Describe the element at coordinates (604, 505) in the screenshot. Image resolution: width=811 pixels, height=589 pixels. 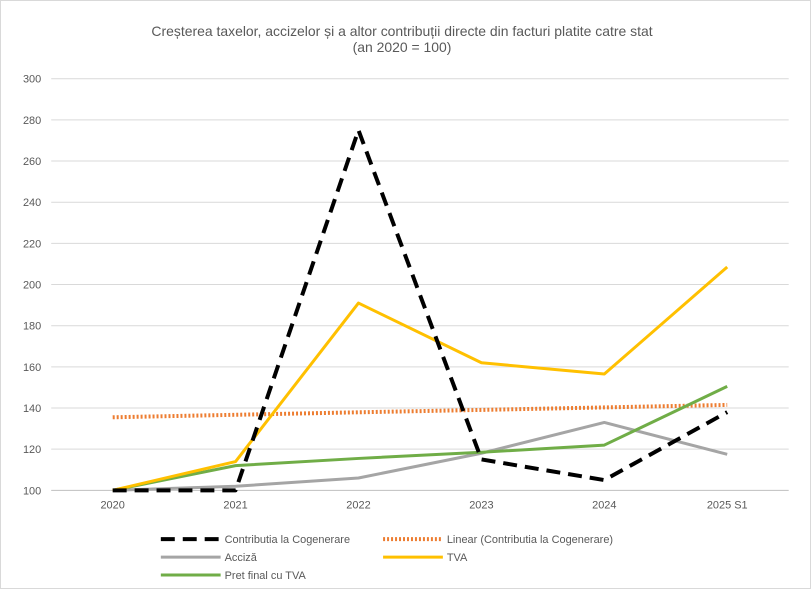
I see `x-tick-label: 2024` at that location.